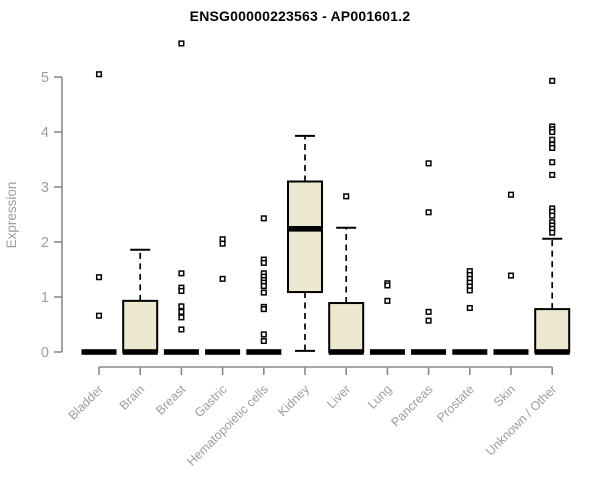  Describe the element at coordinates (99, 352) in the screenshot. I see `median-bar-bladder` at that location.